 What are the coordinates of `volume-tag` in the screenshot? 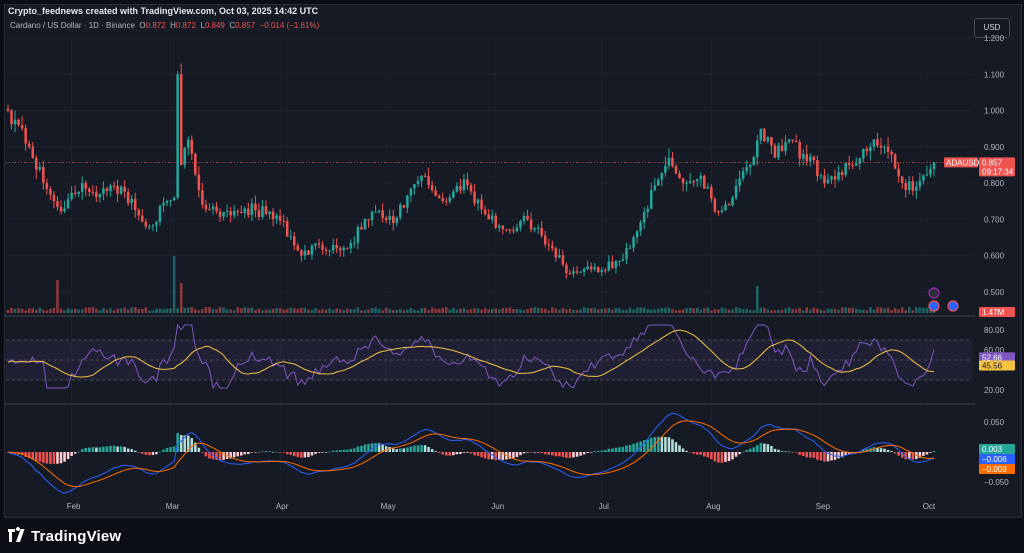 It's located at (997, 312).